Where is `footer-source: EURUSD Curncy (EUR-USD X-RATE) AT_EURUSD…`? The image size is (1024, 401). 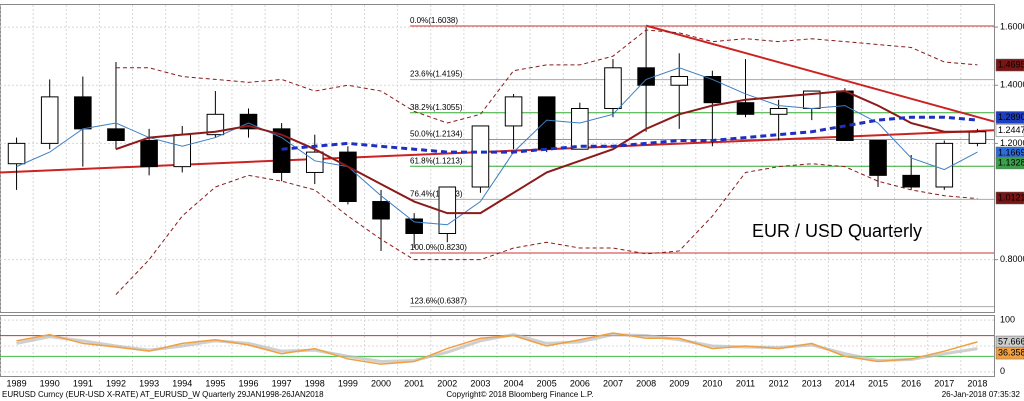 footer-source: EURUSD Curncy (EUR-USD X-RATE) AT_EURUSD… is located at coordinates (163, 394).